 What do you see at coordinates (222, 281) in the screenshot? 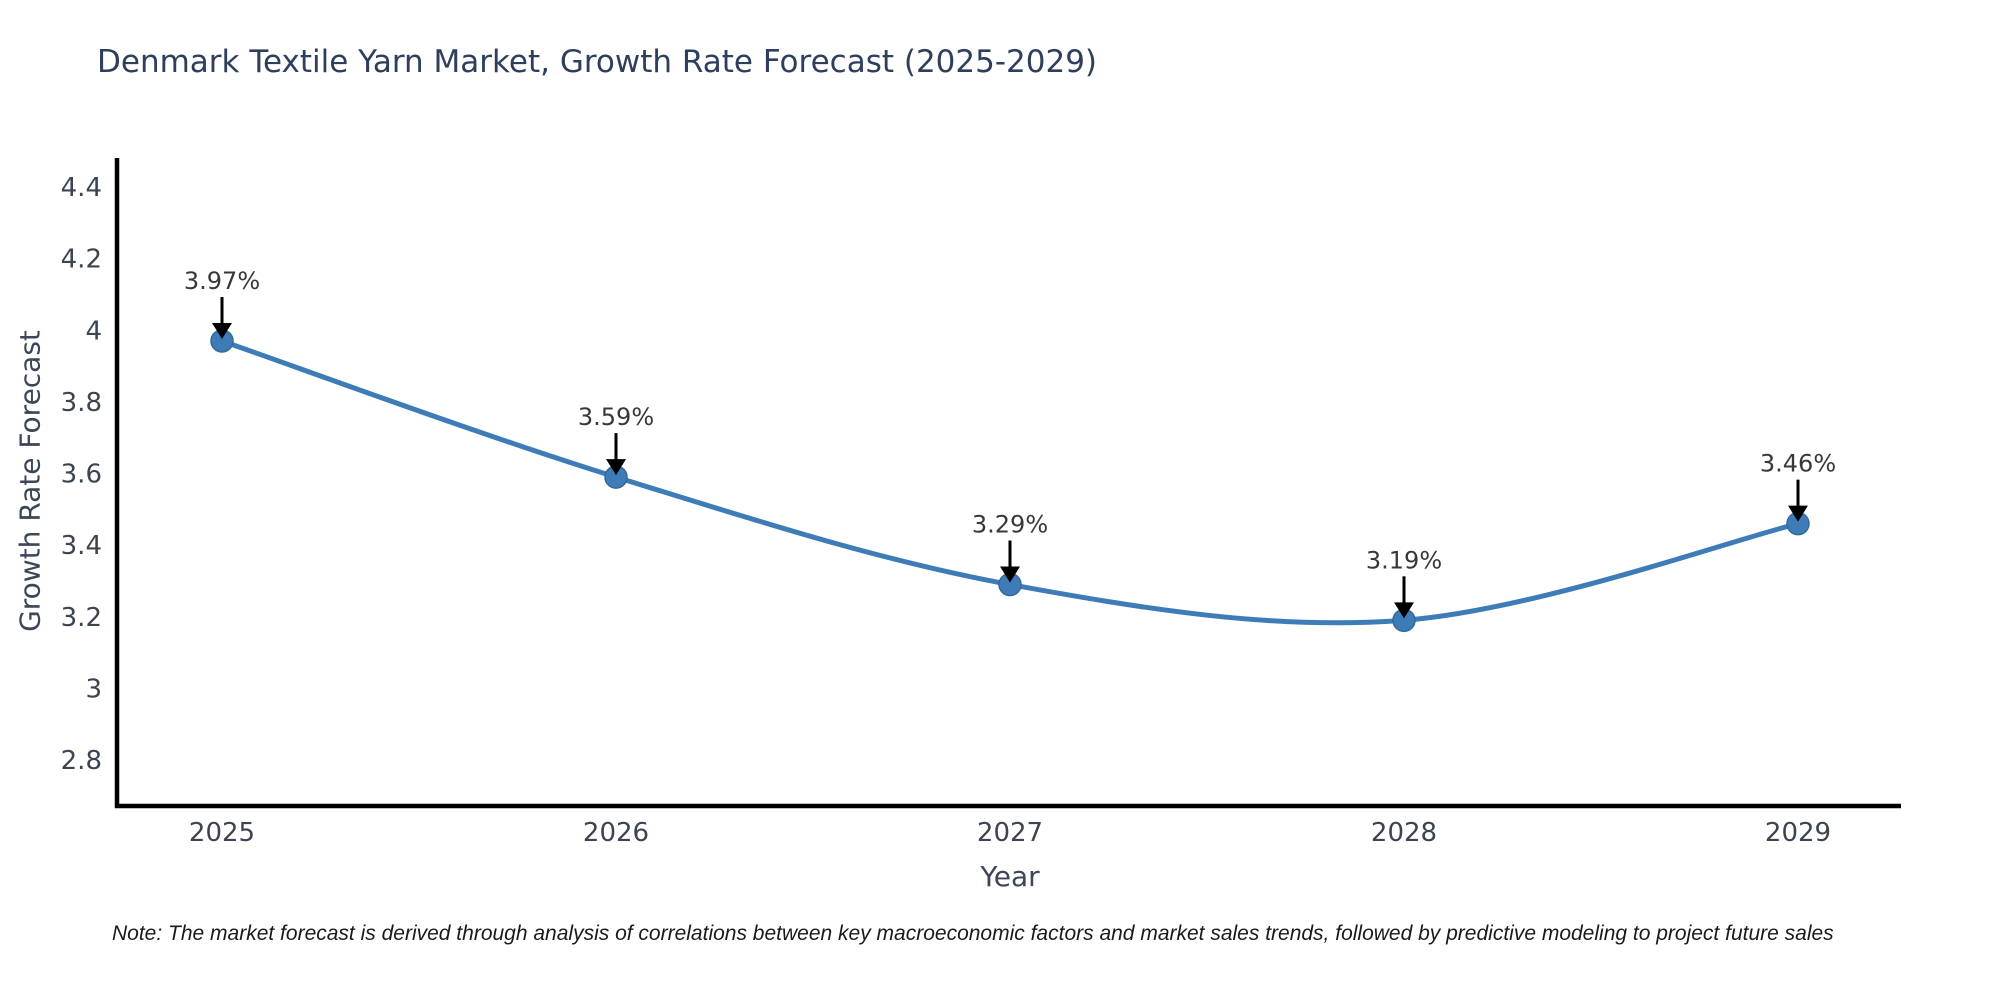
I see `point-annotation-label: 3.97%` at bounding box center [222, 281].